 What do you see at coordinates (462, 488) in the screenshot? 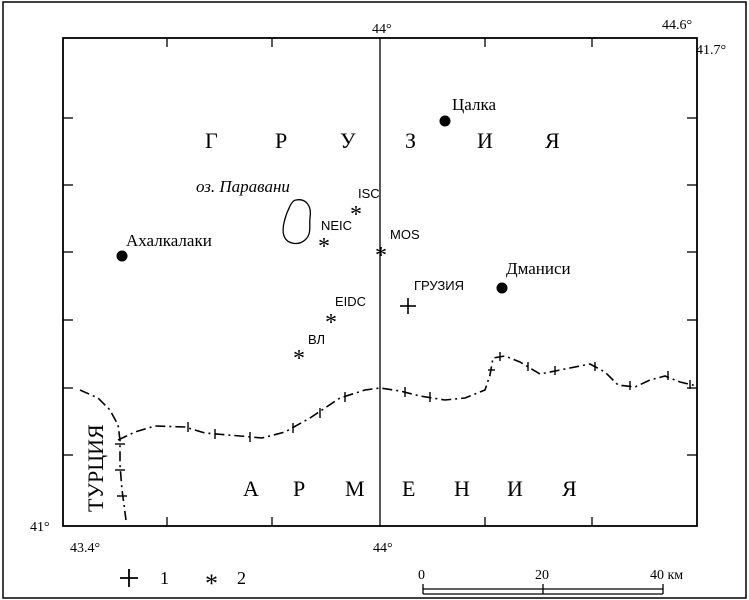
I see `svg-text: Н` at bounding box center [462, 488].